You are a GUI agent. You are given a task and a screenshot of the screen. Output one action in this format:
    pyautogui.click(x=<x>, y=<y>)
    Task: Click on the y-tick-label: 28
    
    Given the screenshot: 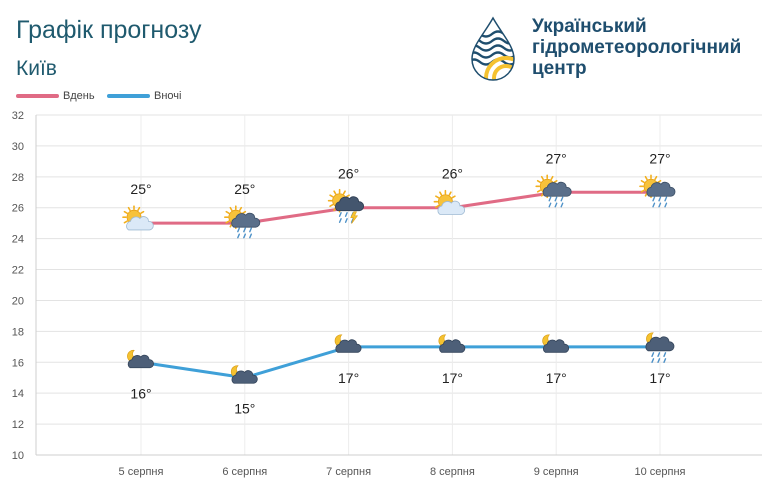 What is the action you would take?
    pyautogui.click(x=18, y=178)
    